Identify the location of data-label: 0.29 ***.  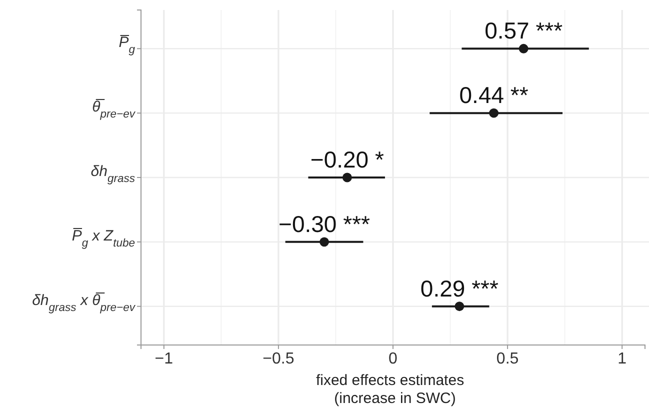
(459, 288).